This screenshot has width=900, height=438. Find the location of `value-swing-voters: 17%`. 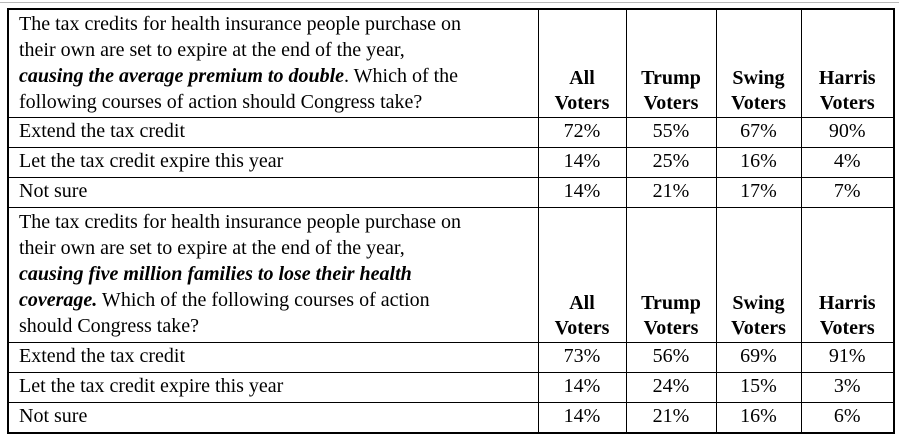

value-swing-voters: 17% is located at coordinates (758, 192).